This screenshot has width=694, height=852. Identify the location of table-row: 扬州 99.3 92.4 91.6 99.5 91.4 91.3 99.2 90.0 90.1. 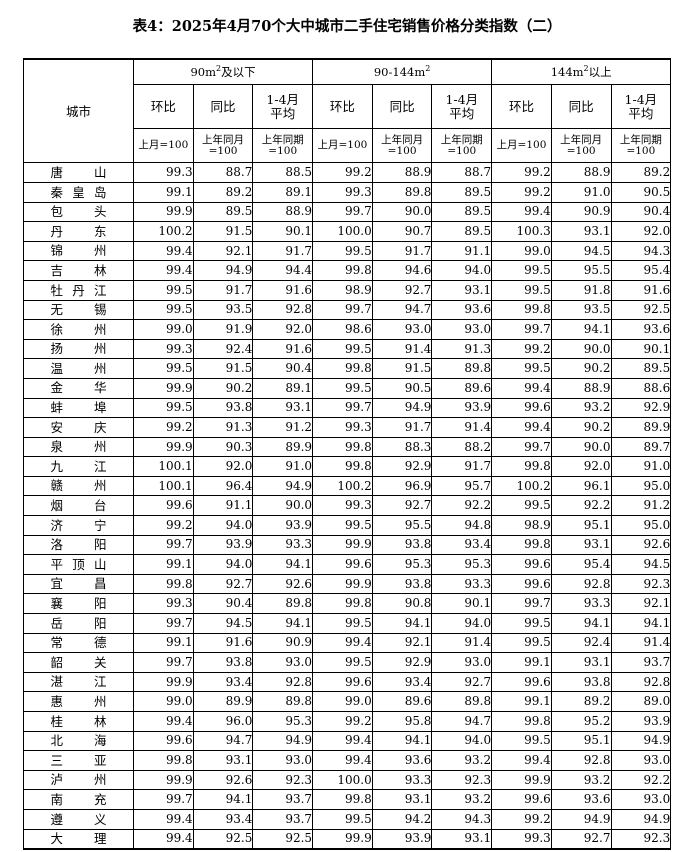
(347, 349).